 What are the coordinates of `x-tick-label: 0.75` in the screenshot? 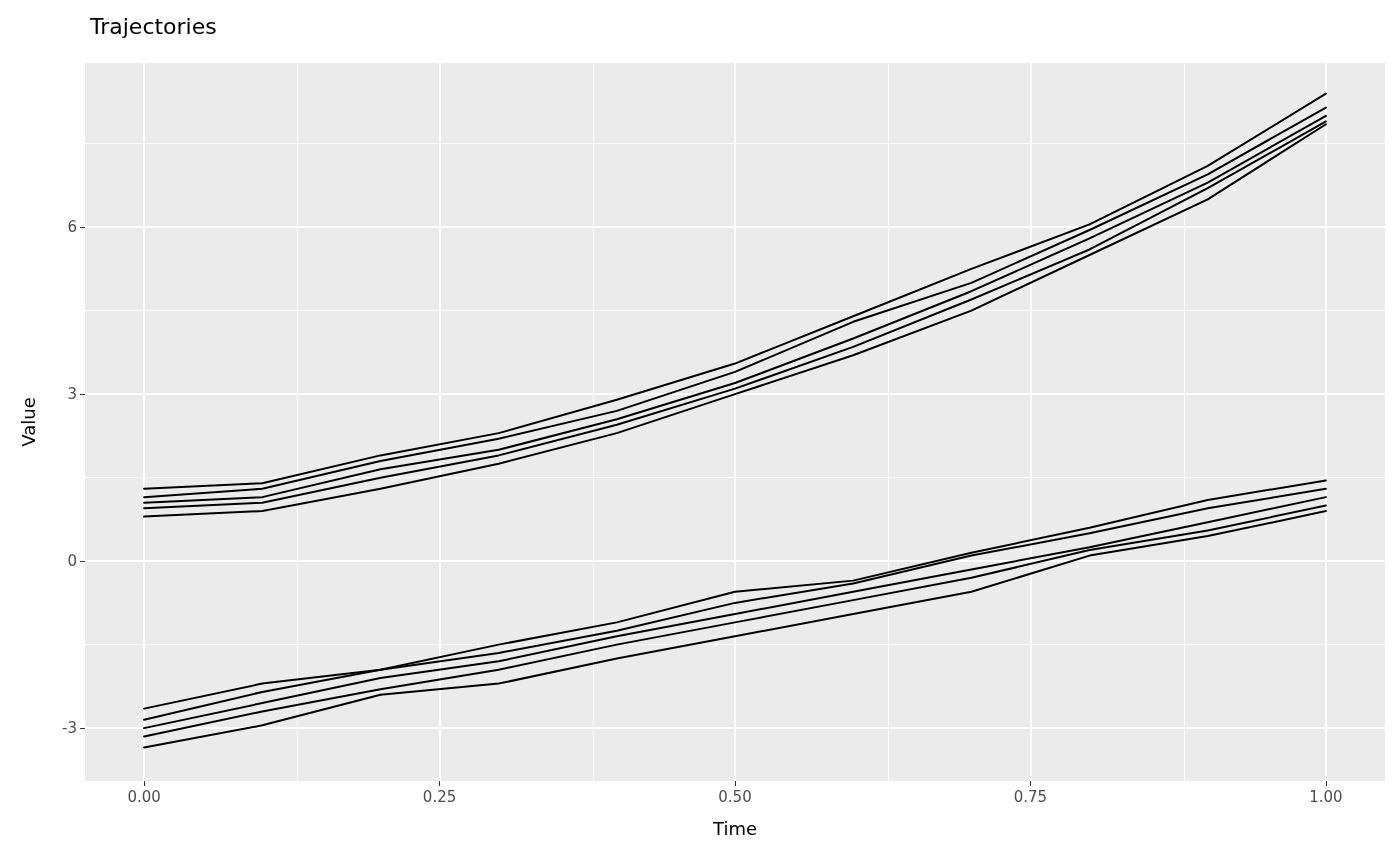 It's located at (1030, 796).